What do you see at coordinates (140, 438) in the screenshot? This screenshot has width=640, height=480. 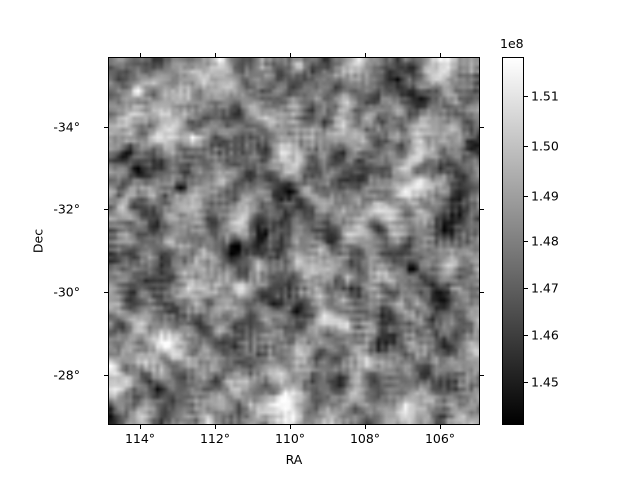 I see `xtick-label-114: 114°` at bounding box center [140, 438].